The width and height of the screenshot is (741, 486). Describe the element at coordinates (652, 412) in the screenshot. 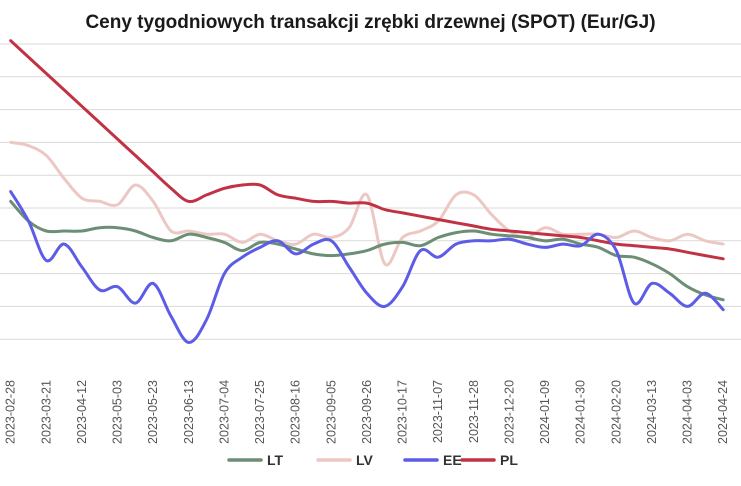

I see `x-tick-label: 2024-03-13` at that location.